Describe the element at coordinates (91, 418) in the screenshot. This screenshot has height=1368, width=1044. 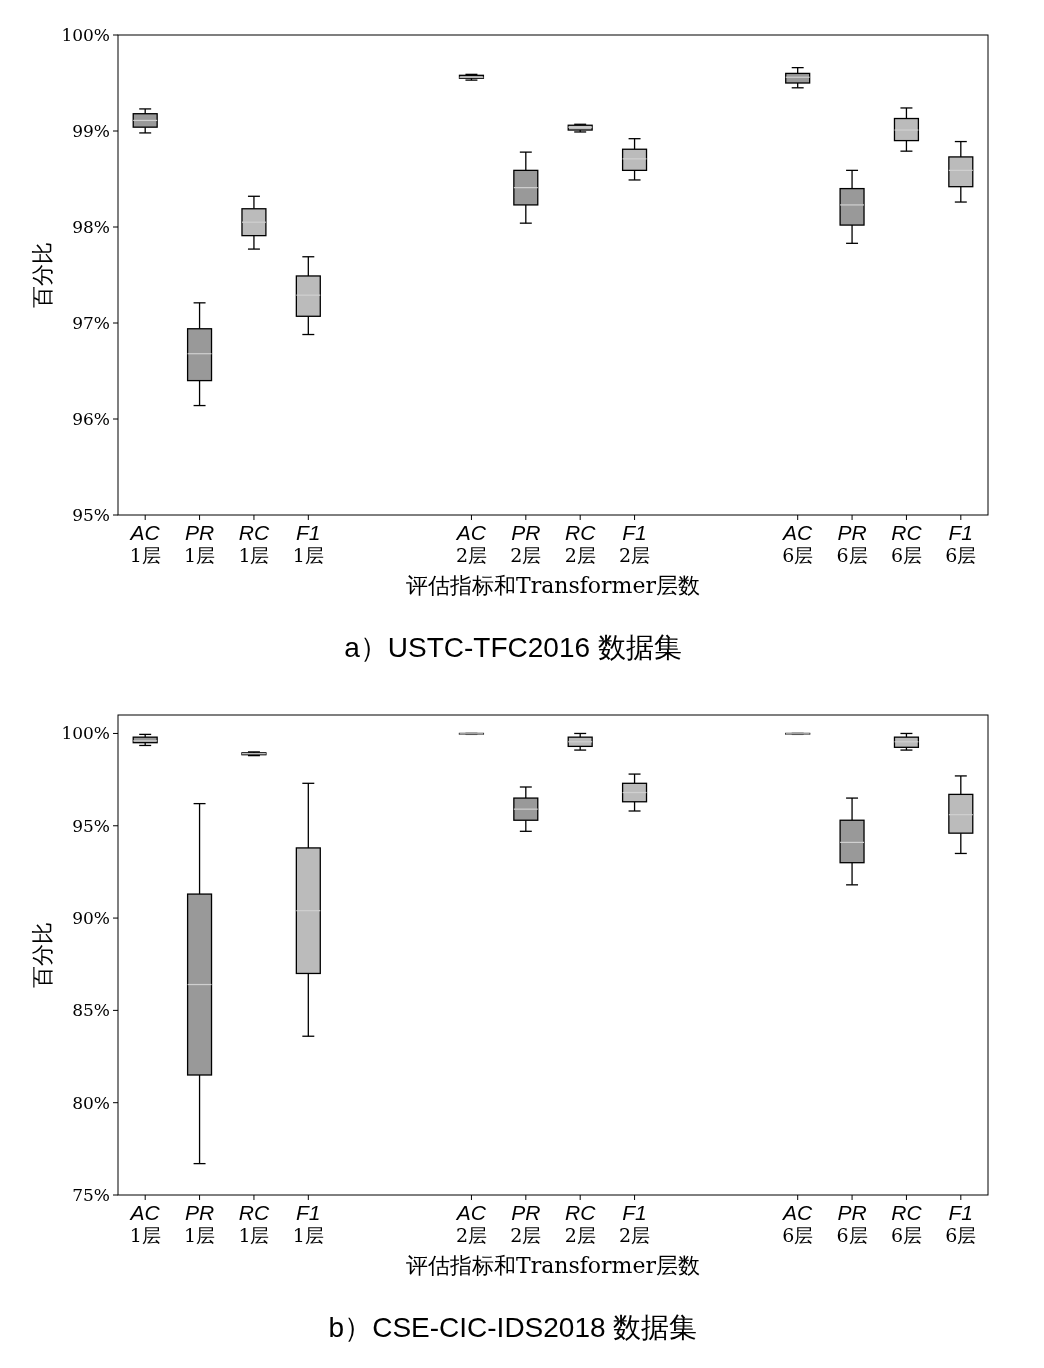
I see `y-tick-label: 96%` at that location.